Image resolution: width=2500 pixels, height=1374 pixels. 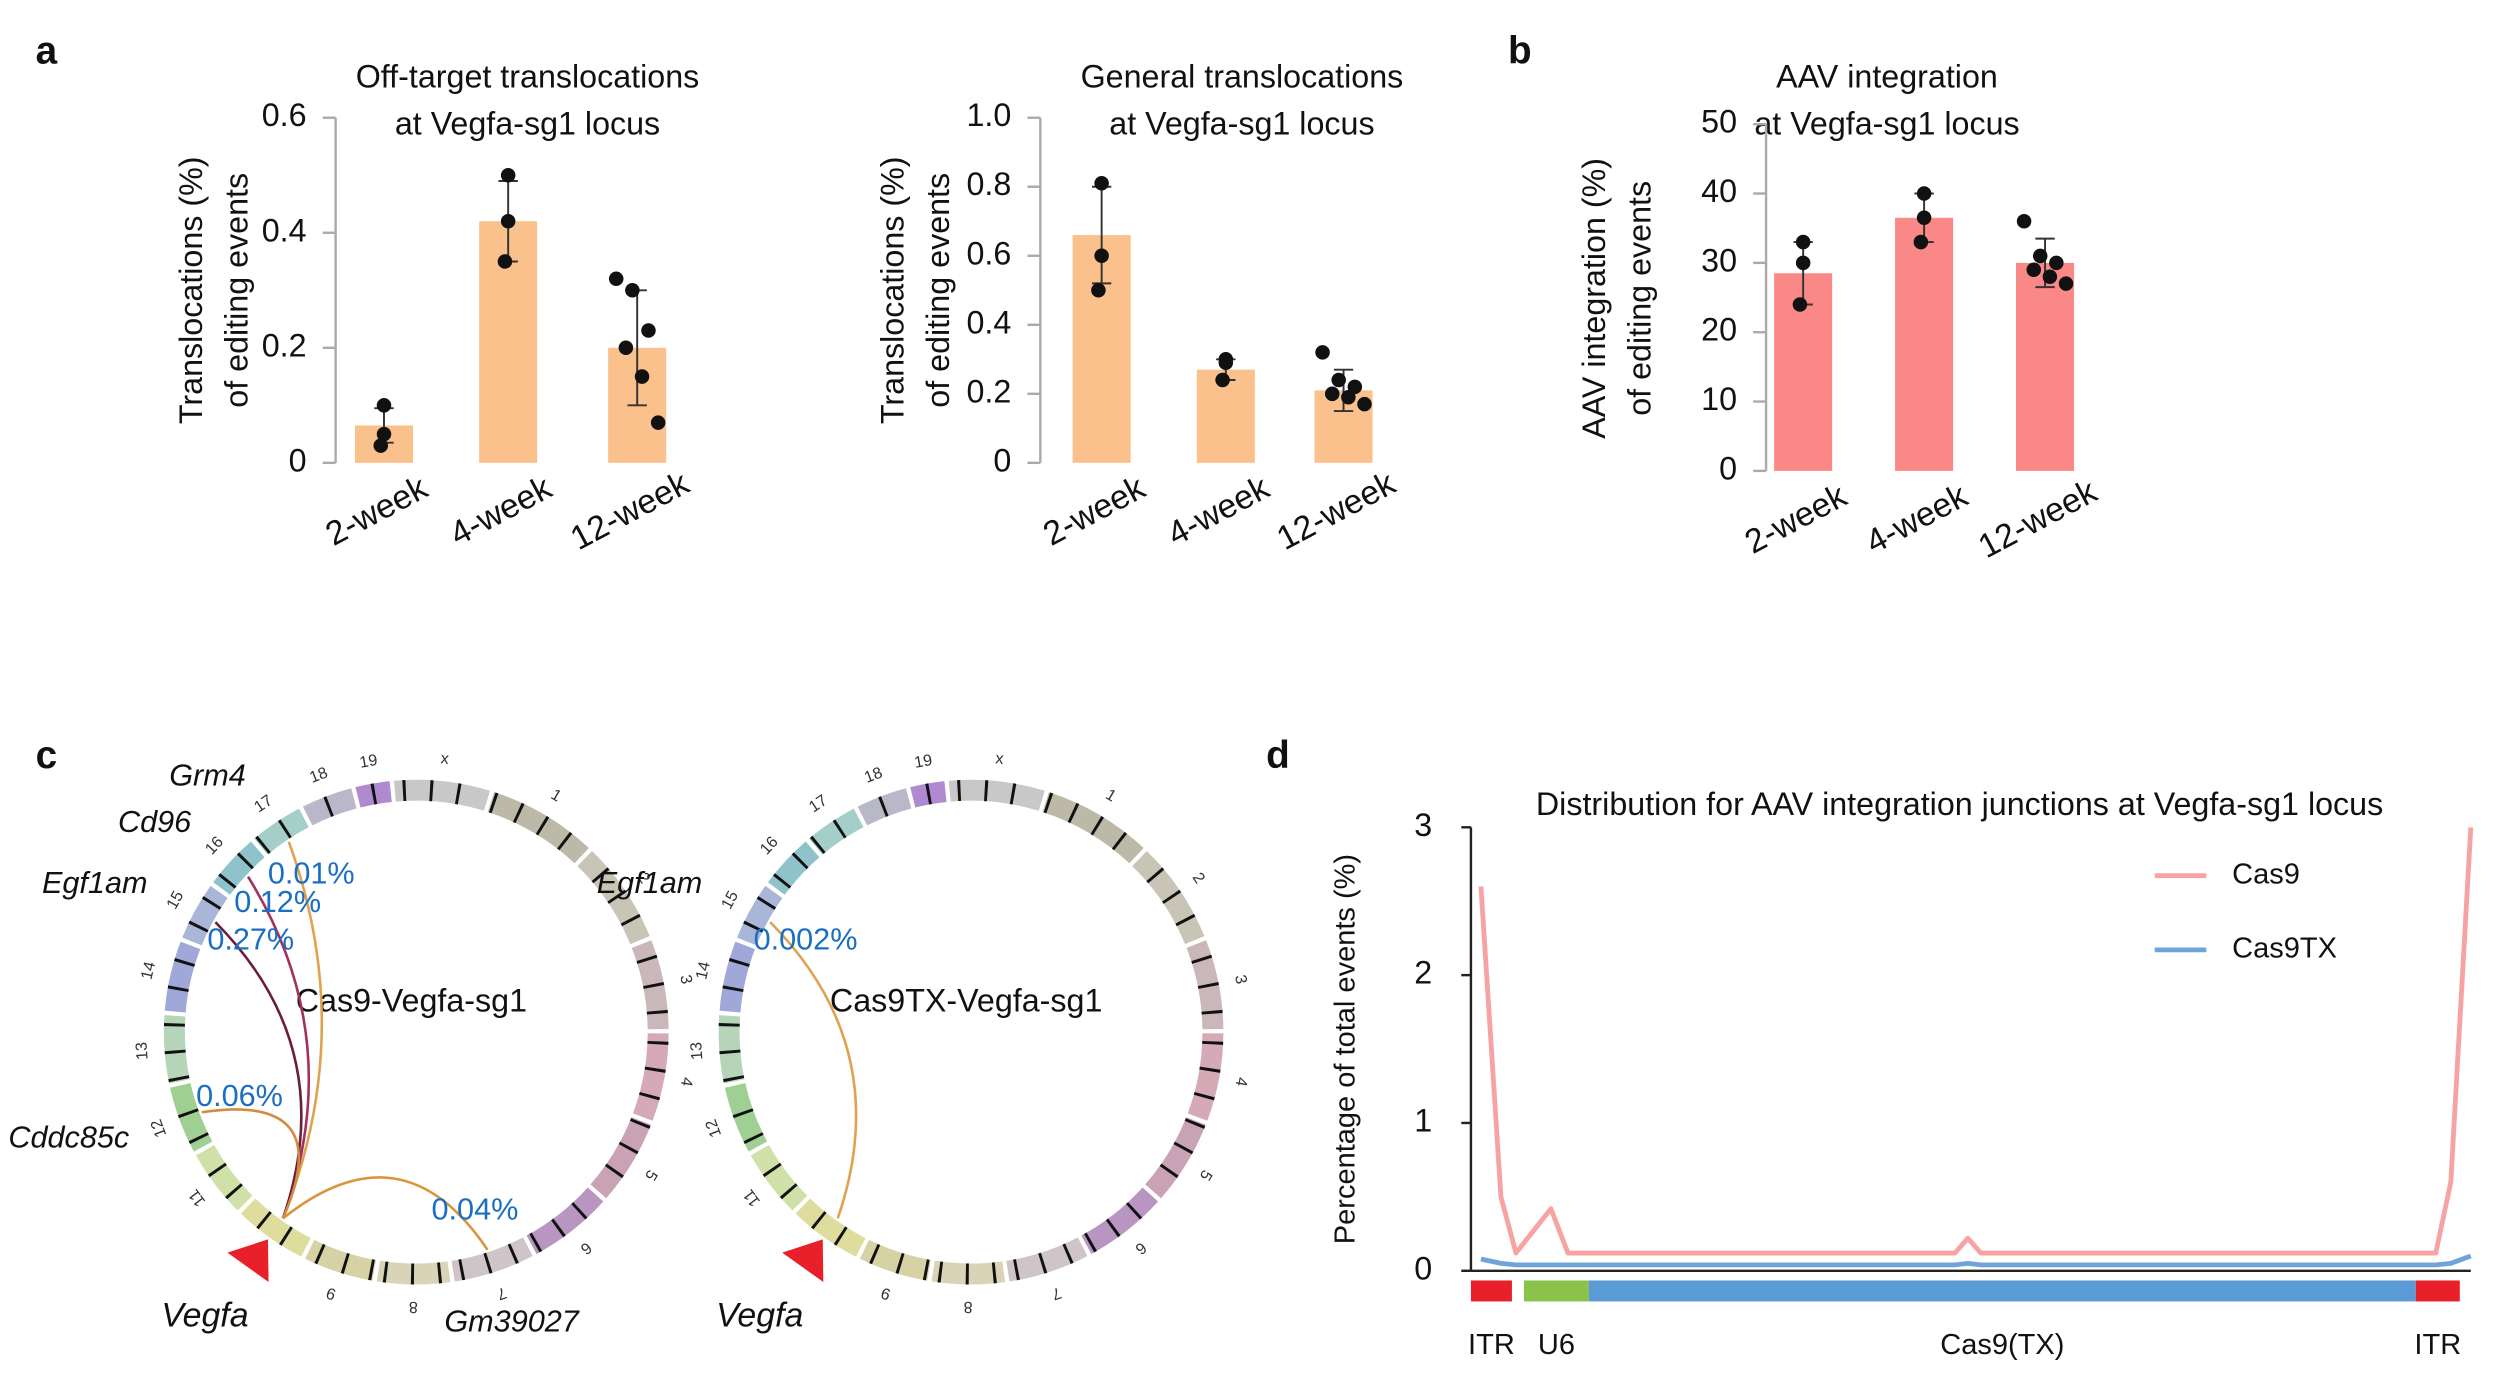 I want to click on chart-title: at Vegfa-sg1 locus, so click(x=1886, y=123).